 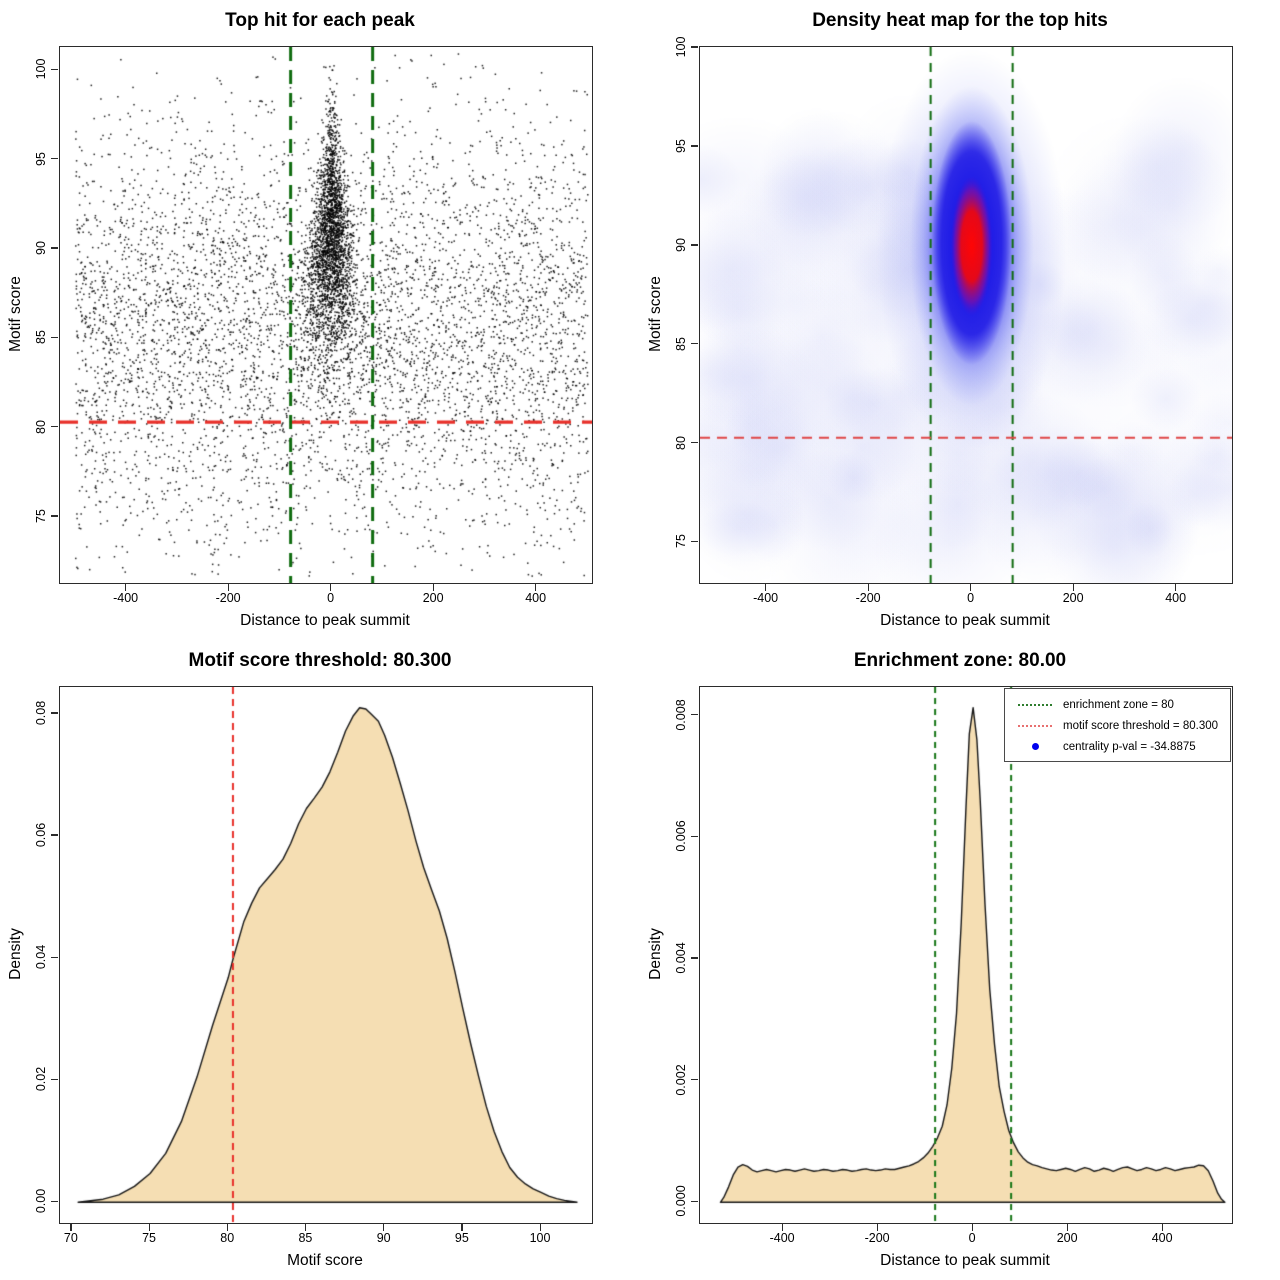 I want to click on y-tick-label: 0.002, so click(x=681, y=1079).